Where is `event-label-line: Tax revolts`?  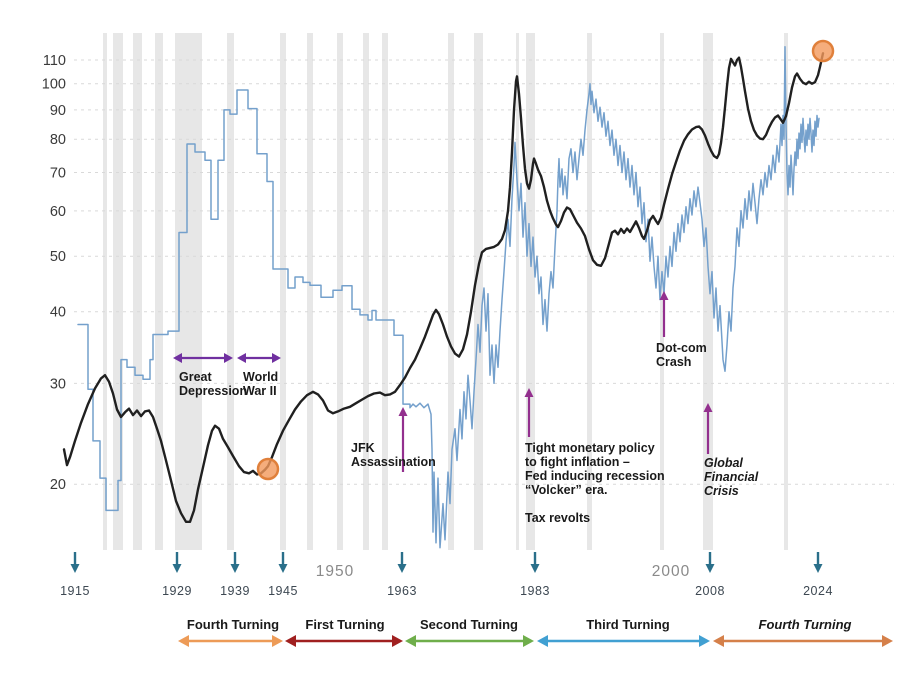
event-label-line: Tax revolts is located at coordinates (557, 518).